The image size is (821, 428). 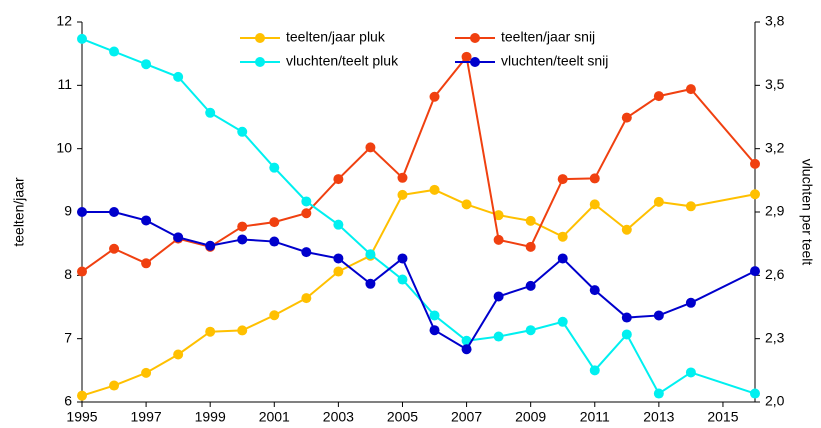 What do you see at coordinates (274, 417) in the screenshot?
I see `x-tick-label: 2001` at bounding box center [274, 417].